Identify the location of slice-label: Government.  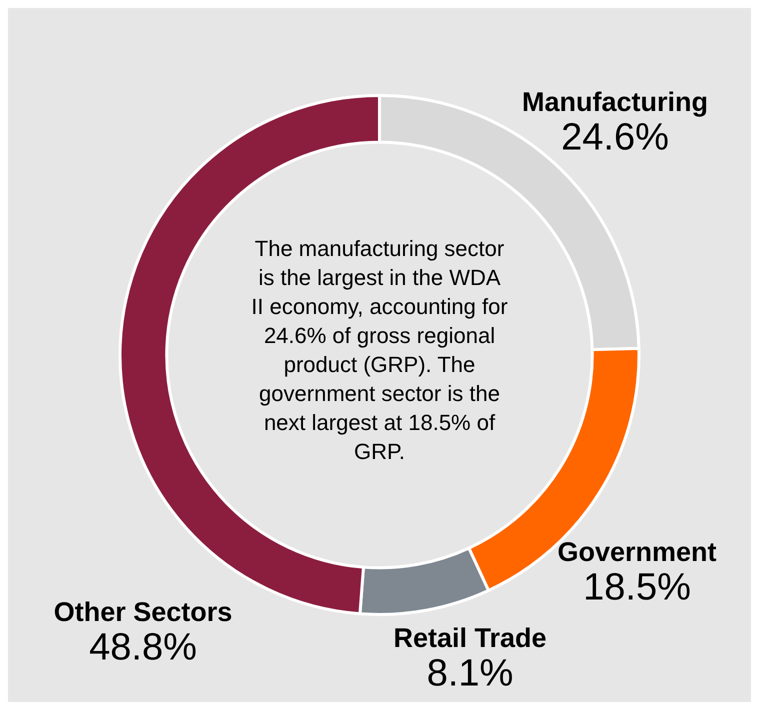
(637, 551).